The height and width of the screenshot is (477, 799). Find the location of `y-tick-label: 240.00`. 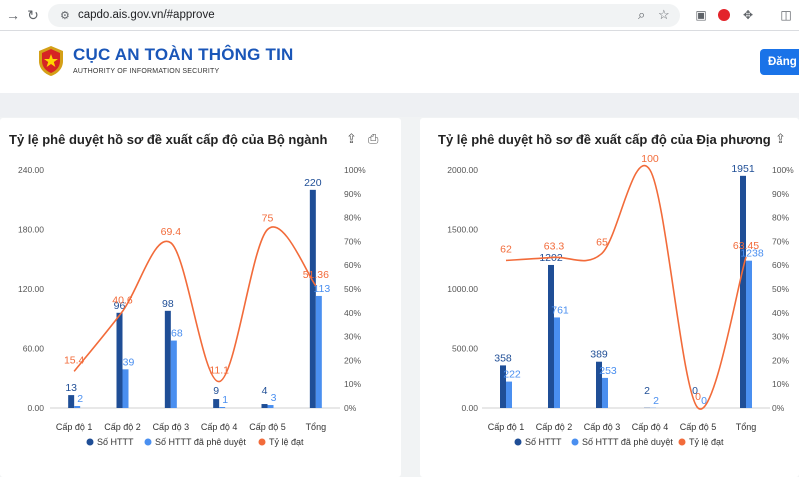

y-tick-label: 240.00 is located at coordinates (31, 170).